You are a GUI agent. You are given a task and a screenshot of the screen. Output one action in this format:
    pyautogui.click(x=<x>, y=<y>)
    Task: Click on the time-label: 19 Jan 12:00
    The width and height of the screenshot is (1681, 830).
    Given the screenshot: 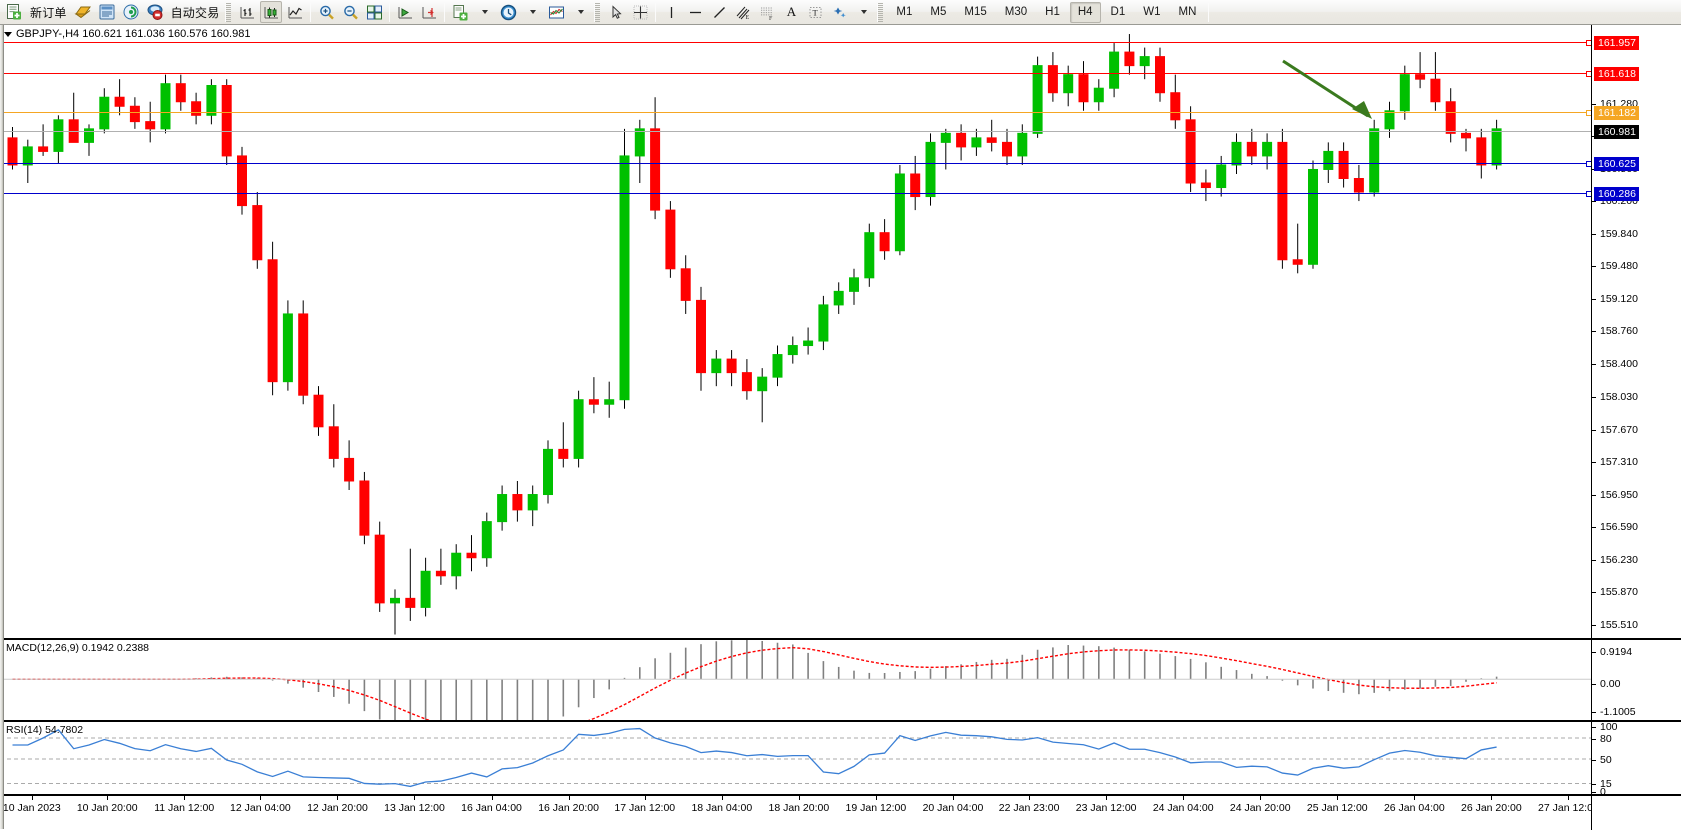 What is the action you would take?
    pyautogui.click(x=876, y=808)
    